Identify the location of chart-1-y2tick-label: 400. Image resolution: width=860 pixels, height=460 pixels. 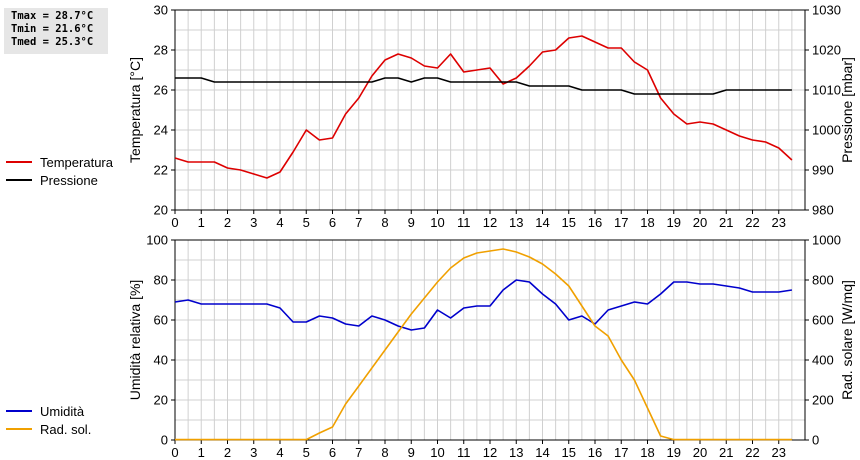
(823, 360).